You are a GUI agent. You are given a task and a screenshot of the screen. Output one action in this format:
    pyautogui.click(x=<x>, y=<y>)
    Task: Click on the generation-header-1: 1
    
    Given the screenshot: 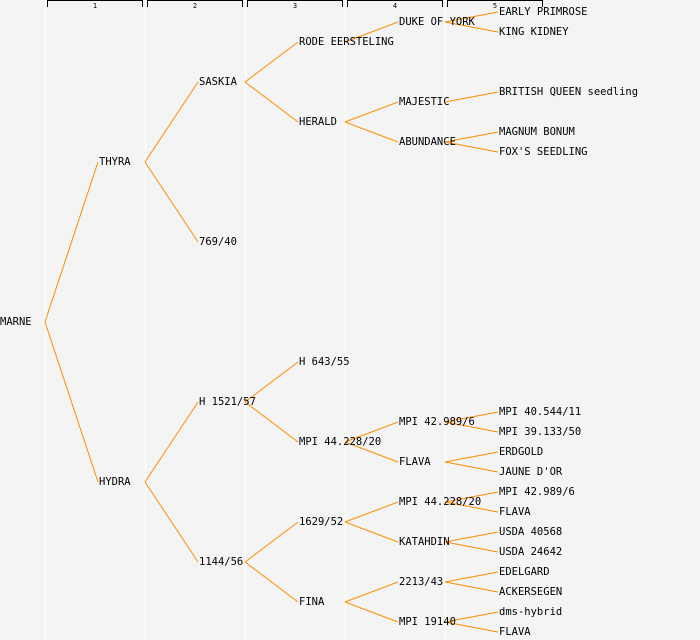 What is the action you would take?
    pyautogui.click(x=95, y=6)
    